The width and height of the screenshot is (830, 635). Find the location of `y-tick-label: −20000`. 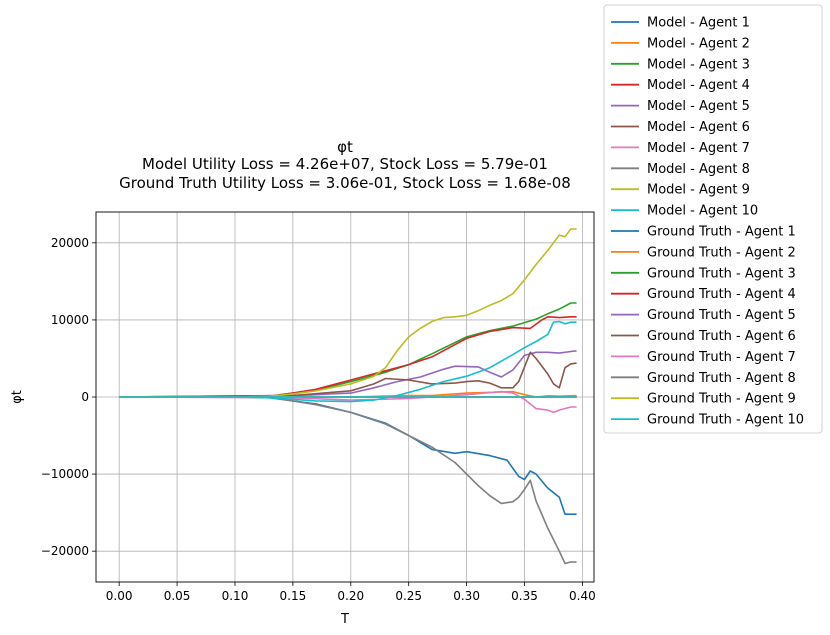

y-tick-label: −20000 is located at coordinates (65, 551).